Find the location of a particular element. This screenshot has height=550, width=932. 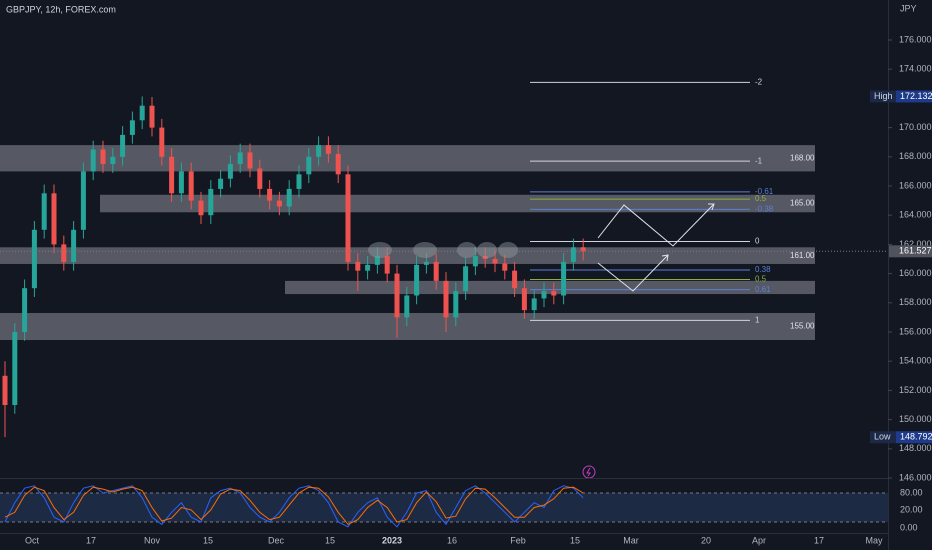

x-tick-label: Feb is located at coordinates (518, 540).